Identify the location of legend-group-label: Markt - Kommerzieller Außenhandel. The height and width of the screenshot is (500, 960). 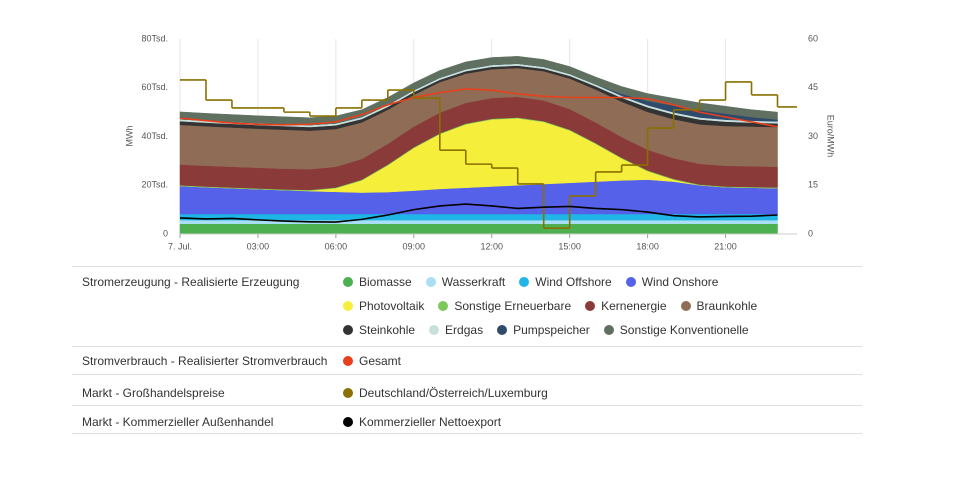
(178, 422).